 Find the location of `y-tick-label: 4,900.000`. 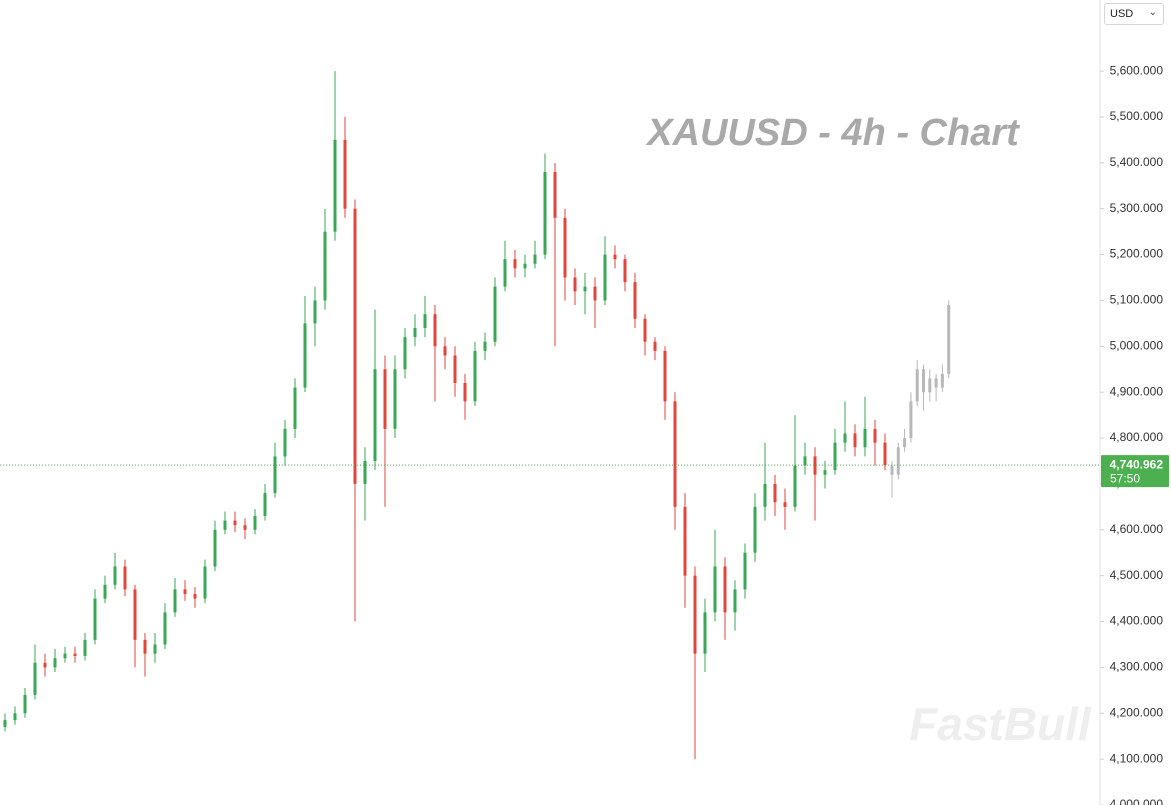

y-tick-label: 4,900.000 is located at coordinates (1137, 391).